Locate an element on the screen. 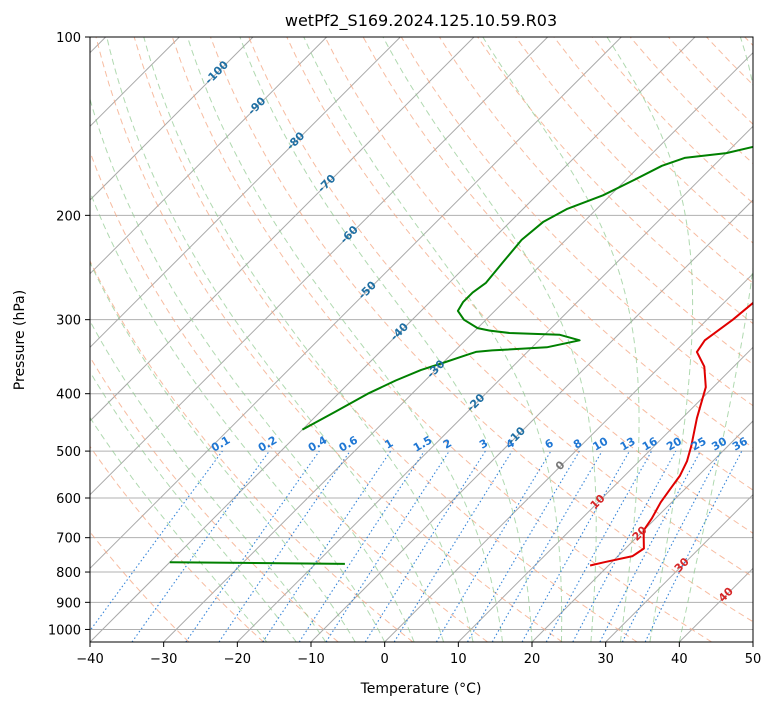 The image size is (775, 708). x-tick-label: −20 is located at coordinates (237, 659).